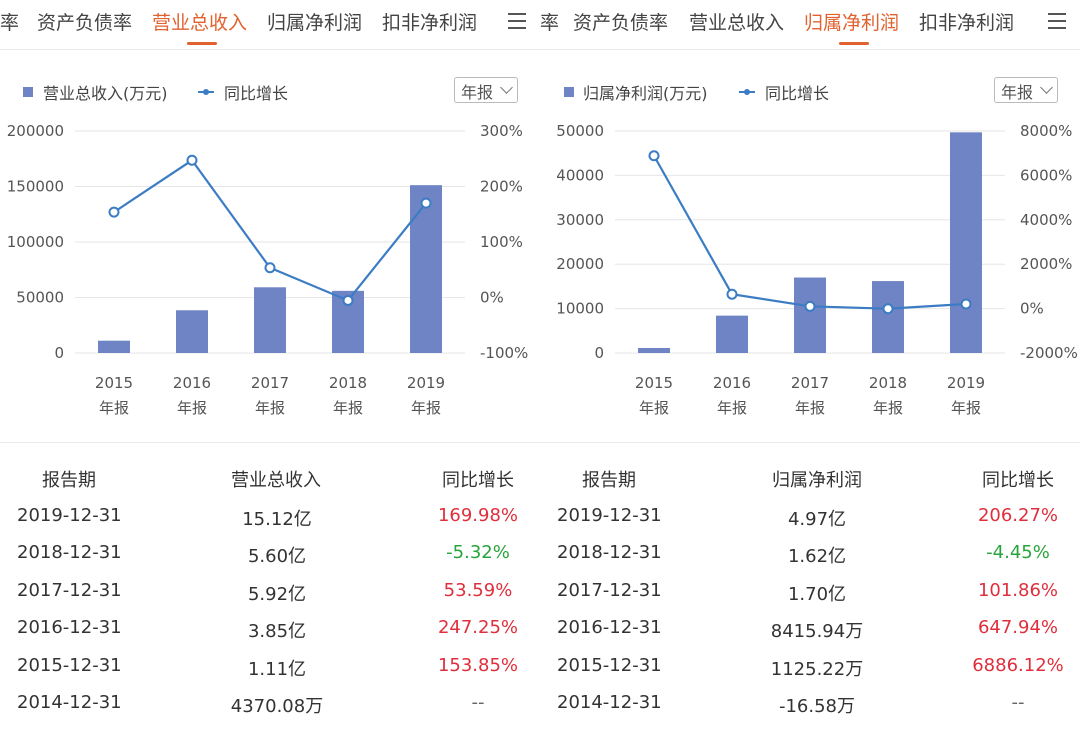 The image size is (1080, 729). Describe the element at coordinates (35, 242) in the screenshot. I see `y-left-tick-label: 100000` at that location.